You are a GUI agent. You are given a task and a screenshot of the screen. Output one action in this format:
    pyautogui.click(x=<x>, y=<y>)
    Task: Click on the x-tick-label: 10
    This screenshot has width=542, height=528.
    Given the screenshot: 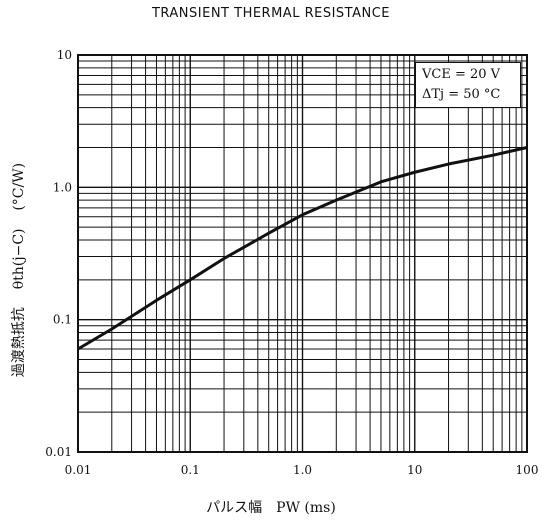 What is the action you would take?
    pyautogui.click(x=414, y=470)
    